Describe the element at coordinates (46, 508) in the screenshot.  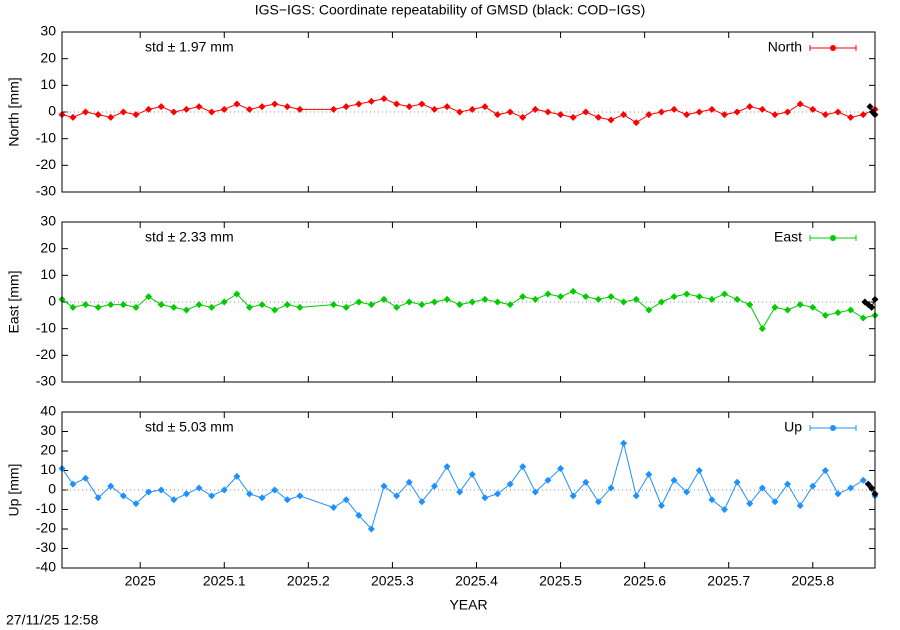
I see `y-tick-label: -10` at that location.